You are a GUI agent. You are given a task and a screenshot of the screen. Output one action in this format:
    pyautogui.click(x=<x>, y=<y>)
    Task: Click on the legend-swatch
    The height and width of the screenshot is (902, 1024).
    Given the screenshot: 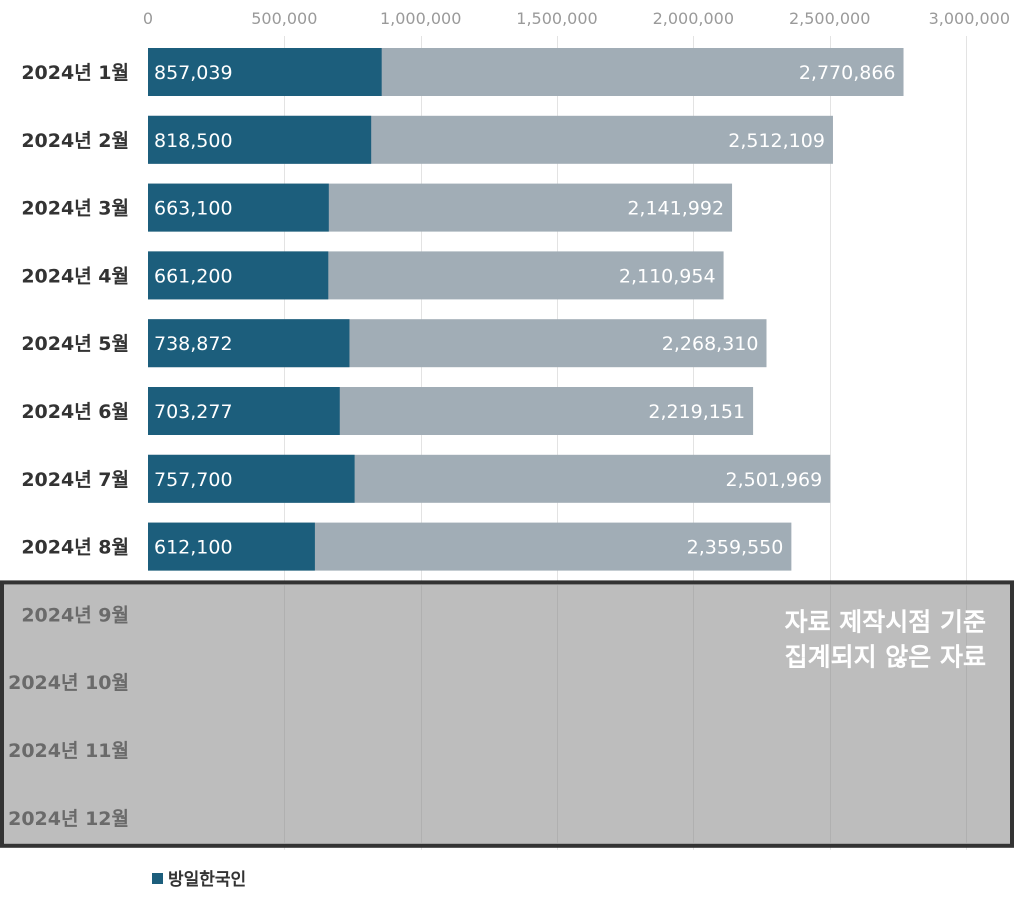 What is the action you would take?
    pyautogui.click(x=157, y=878)
    